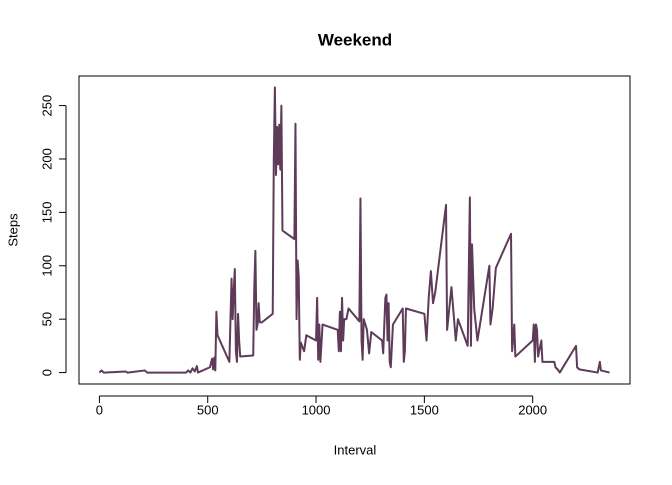  I want to click on x-tick-label: 1500, so click(424, 409).